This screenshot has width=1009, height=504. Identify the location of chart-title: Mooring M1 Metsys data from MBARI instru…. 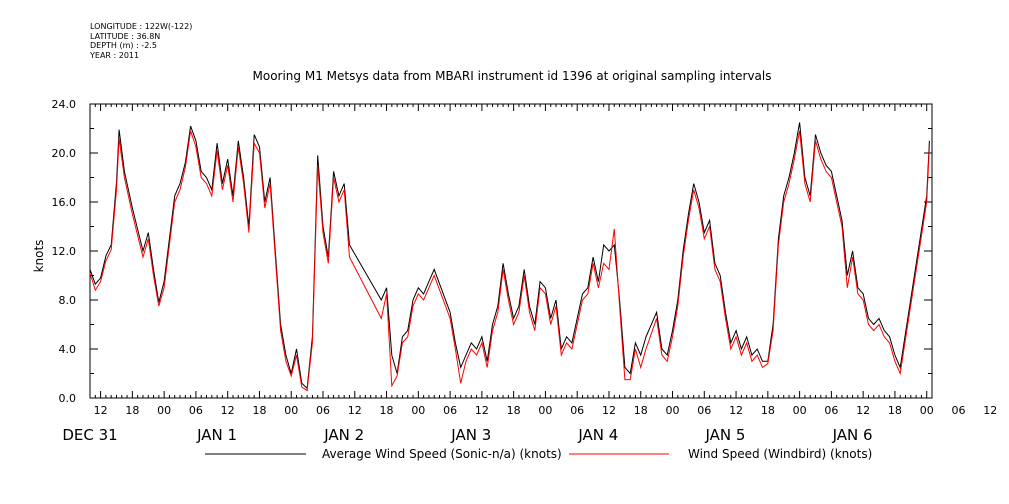
(512, 76).